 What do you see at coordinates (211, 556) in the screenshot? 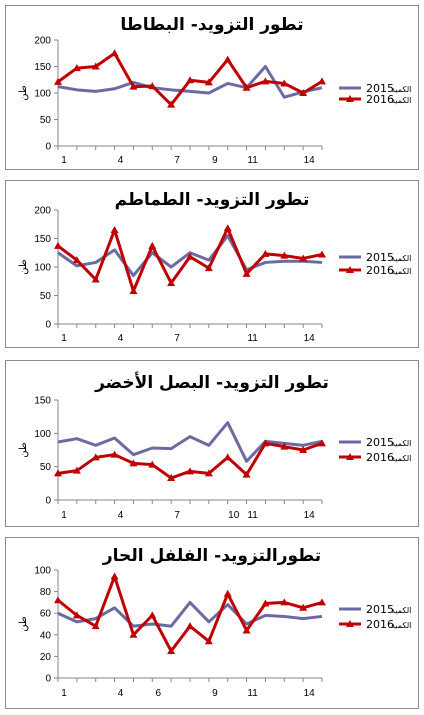
I see `chart-title: تطورالتزويد- الفلفل الحار` at bounding box center [211, 556].